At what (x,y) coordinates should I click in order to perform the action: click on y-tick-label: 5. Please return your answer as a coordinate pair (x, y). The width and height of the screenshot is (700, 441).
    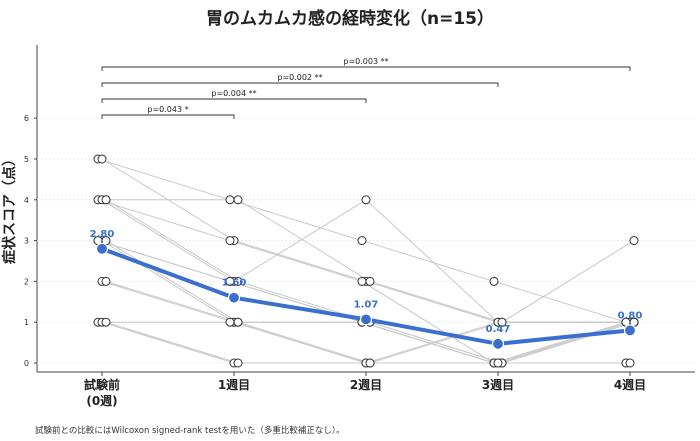
    Looking at the image, I should click on (26, 159).